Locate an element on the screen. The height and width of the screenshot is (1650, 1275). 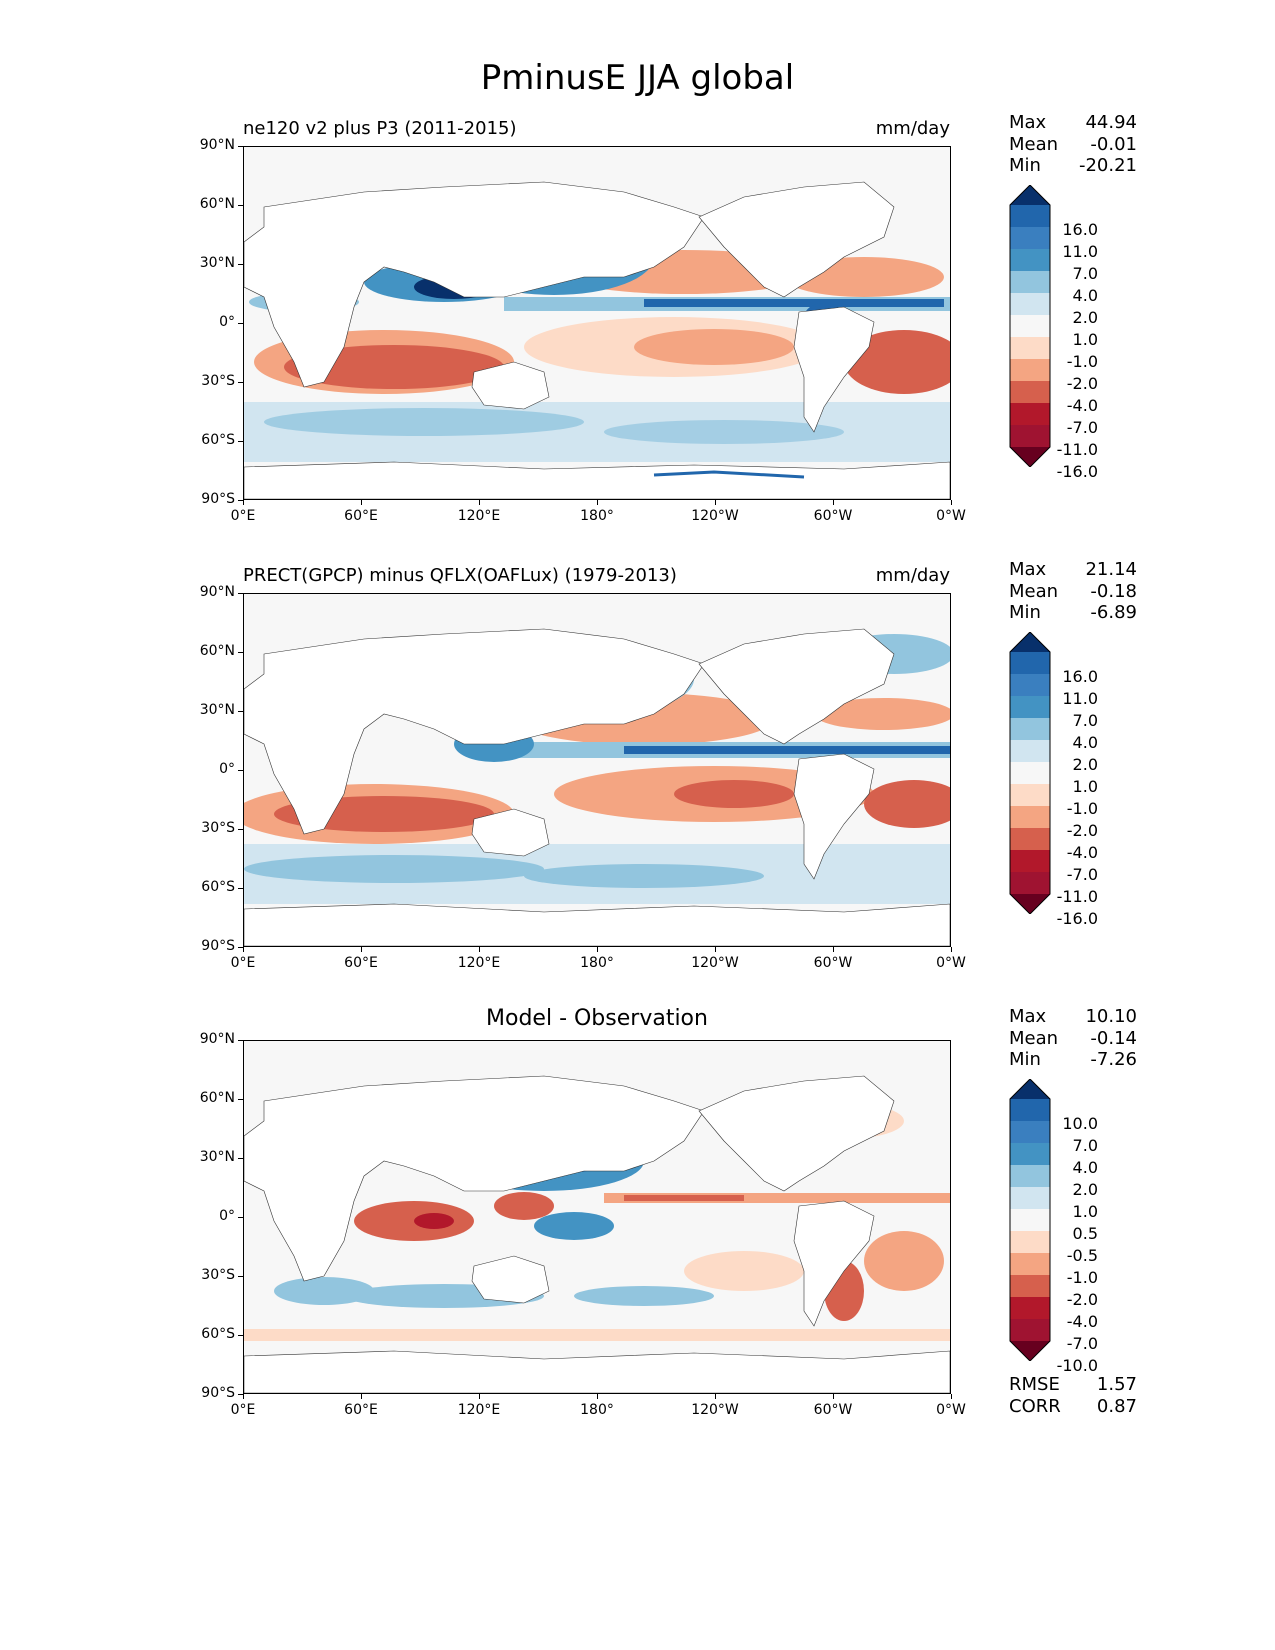
map-model-field is located at coordinates (597, 323).